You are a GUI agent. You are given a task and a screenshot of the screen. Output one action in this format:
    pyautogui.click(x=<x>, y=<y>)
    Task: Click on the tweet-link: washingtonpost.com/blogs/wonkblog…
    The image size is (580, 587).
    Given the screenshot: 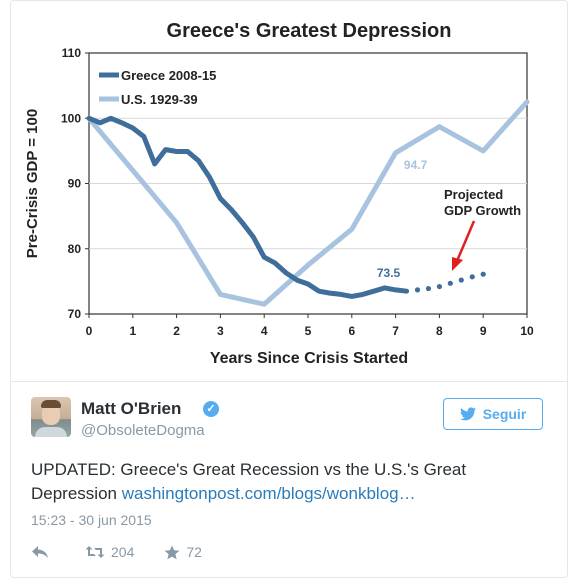 What is the action you would take?
    pyautogui.click(x=268, y=493)
    